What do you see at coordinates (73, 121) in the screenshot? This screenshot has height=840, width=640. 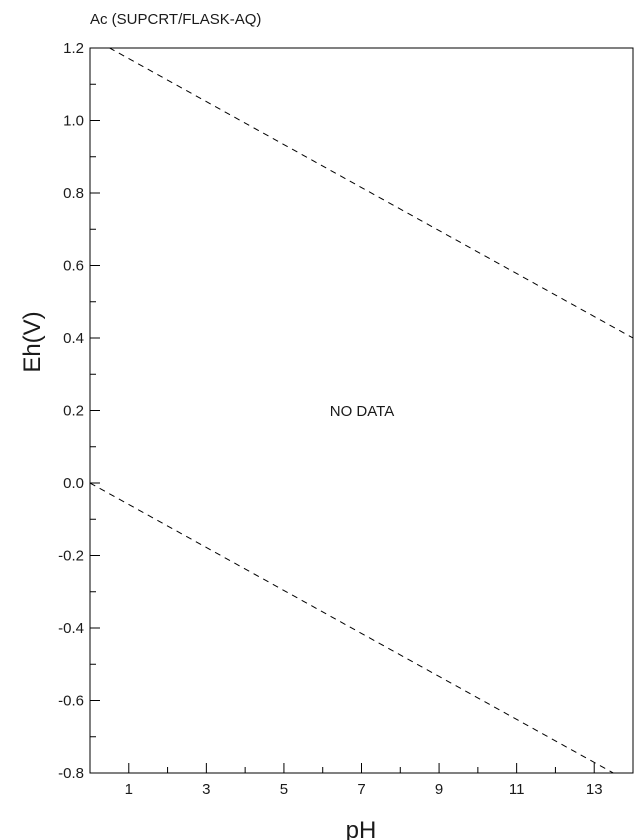 I see `y-tick-label: 1.0` at bounding box center [73, 121].